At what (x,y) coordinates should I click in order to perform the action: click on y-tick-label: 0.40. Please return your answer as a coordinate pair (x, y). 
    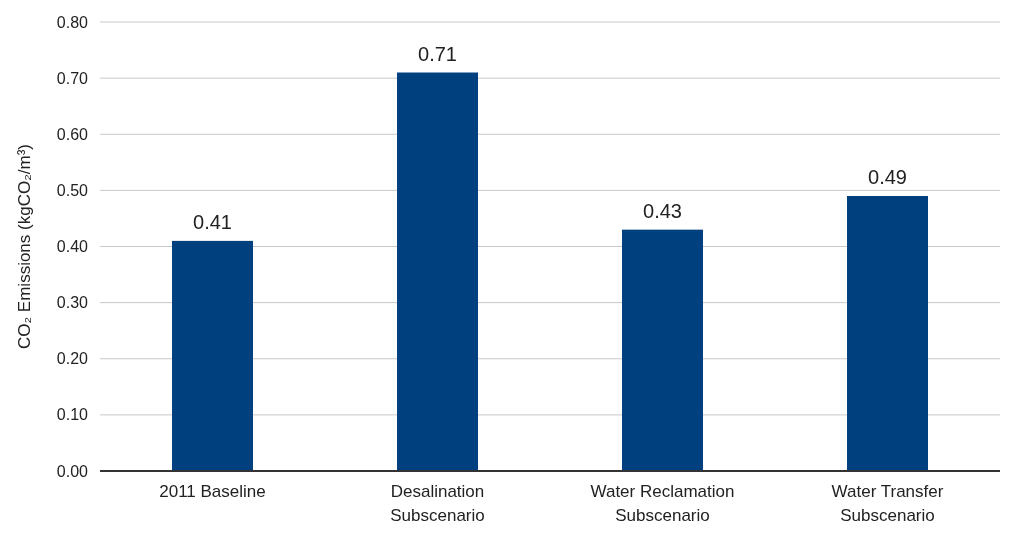
    Looking at the image, I should click on (72, 247).